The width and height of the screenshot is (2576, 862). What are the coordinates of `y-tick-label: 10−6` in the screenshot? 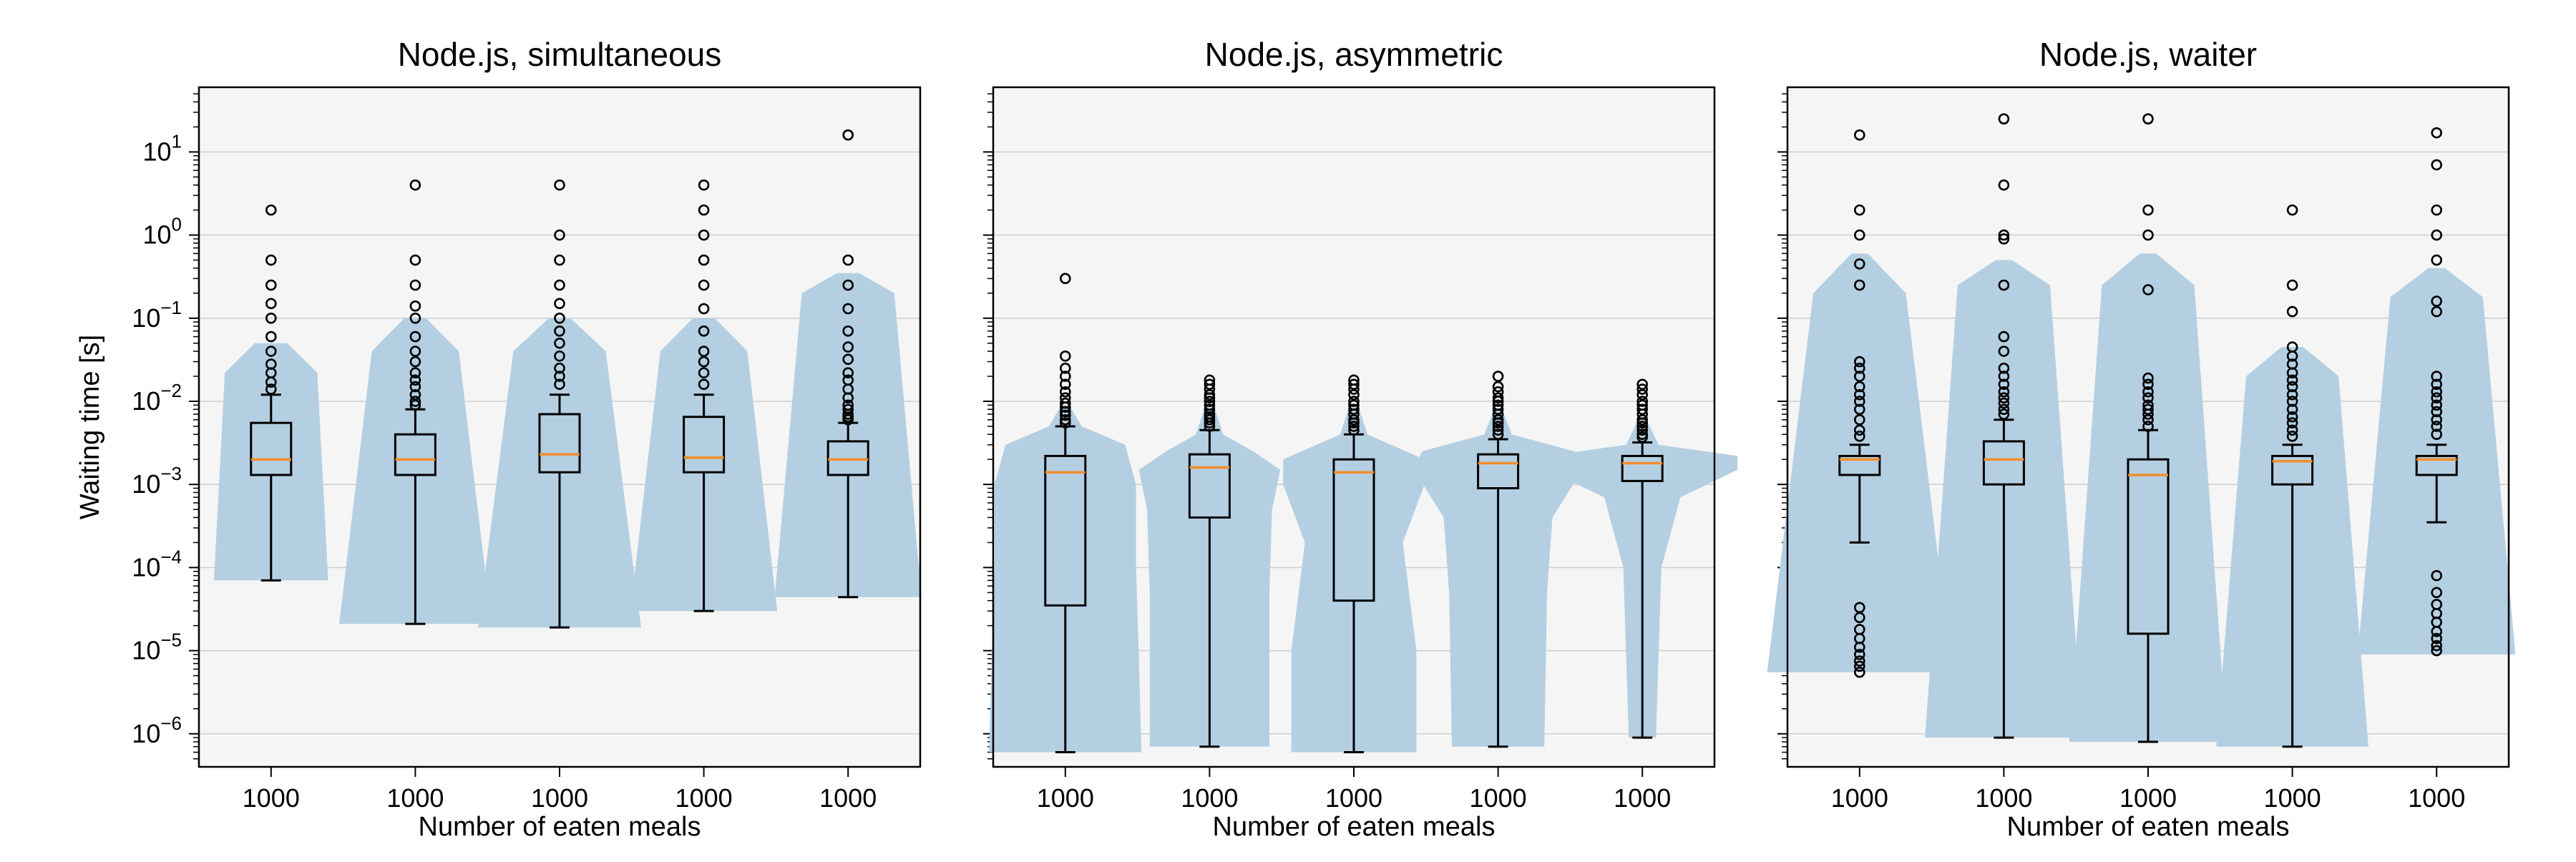 It's located at (157, 730).